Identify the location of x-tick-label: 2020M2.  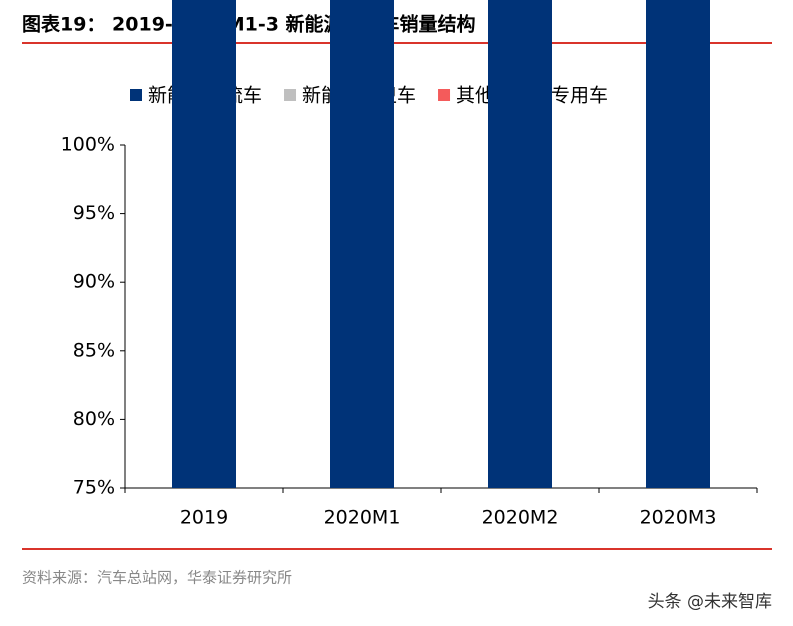
(520, 518).